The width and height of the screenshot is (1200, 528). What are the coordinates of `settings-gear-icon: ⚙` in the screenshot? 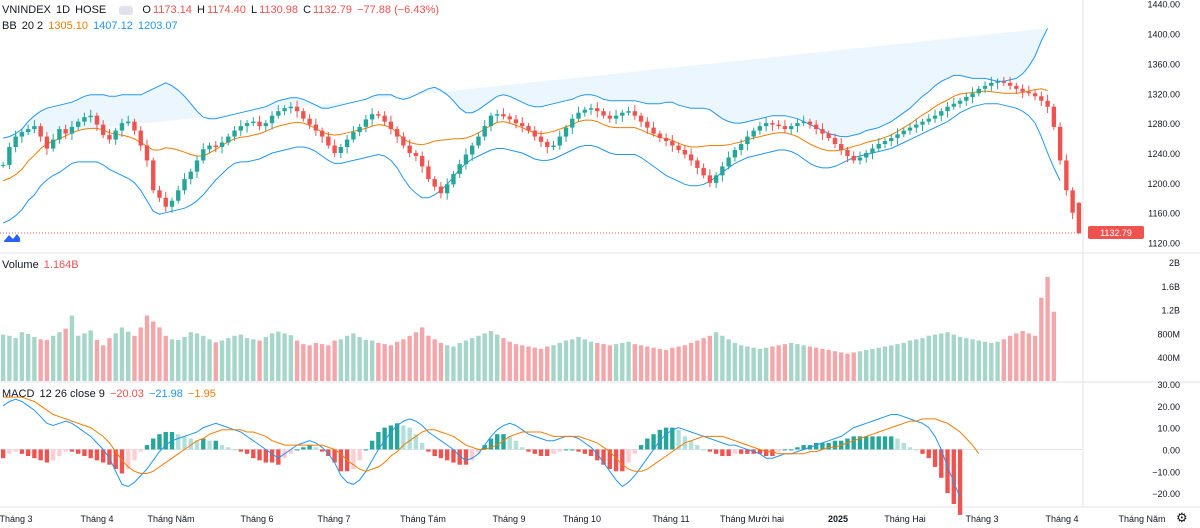 It's located at (1182, 517).